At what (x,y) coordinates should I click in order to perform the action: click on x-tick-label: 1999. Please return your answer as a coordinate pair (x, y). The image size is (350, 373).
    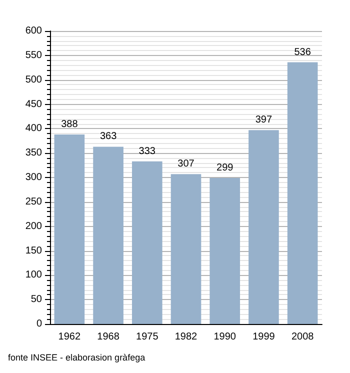
    Looking at the image, I should click on (264, 337).